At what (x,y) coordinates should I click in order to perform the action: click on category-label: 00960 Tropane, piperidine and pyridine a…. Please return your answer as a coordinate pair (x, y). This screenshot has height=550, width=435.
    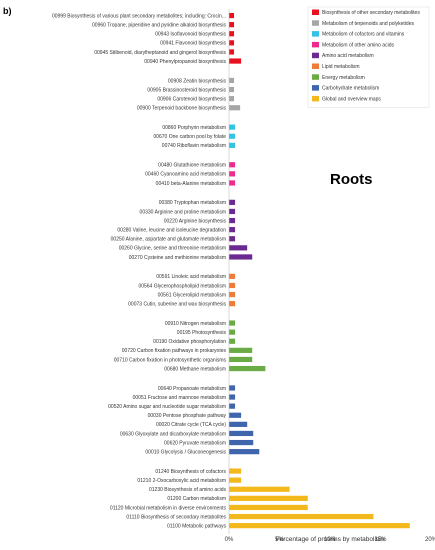
    Looking at the image, I should click on (159, 25).